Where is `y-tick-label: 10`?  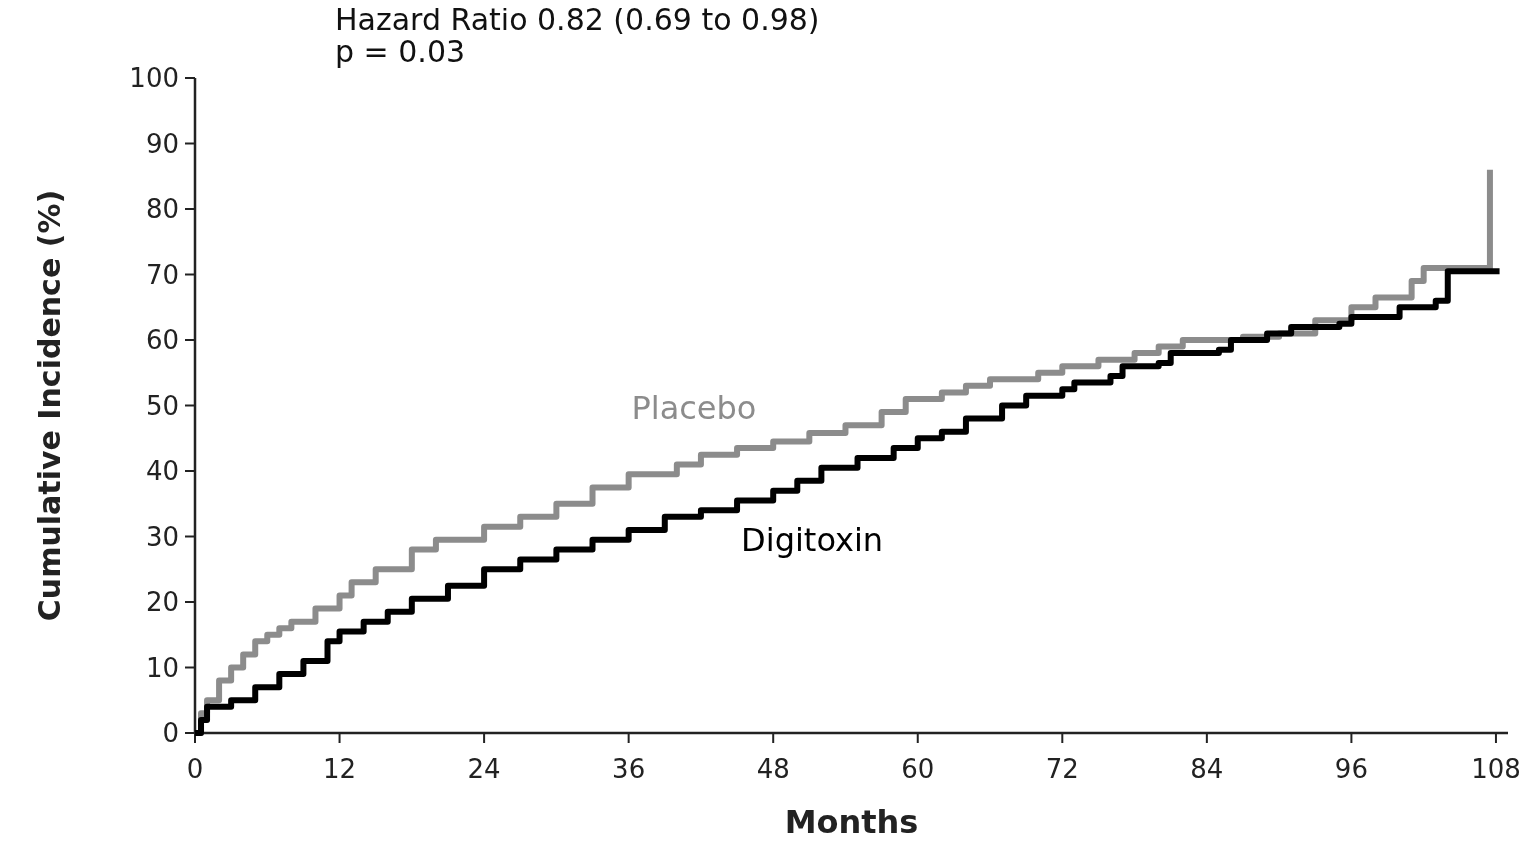
y-tick-label: 10 is located at coordinates (162, 667).